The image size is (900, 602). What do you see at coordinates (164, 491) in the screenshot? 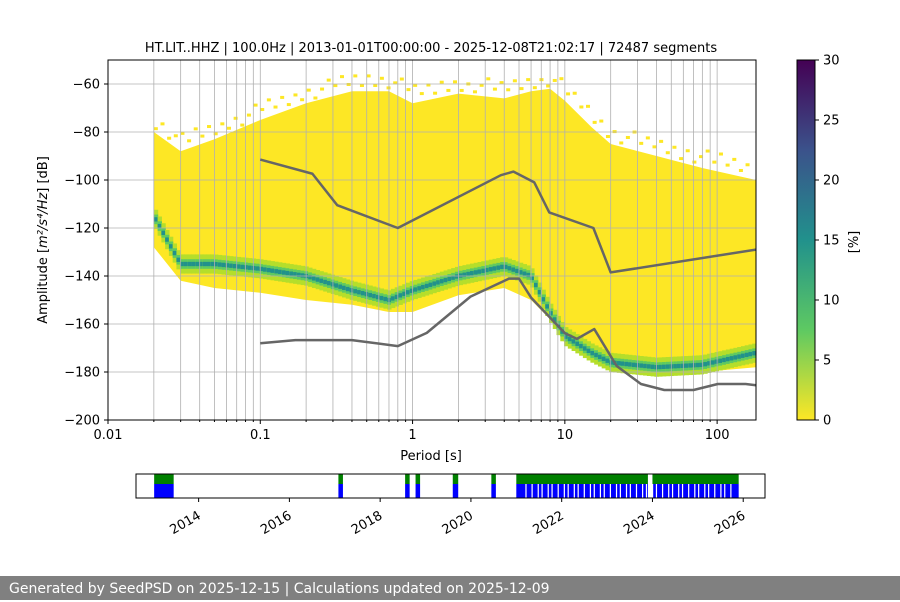
I see `psd-span` at bounding box center [164, 491].